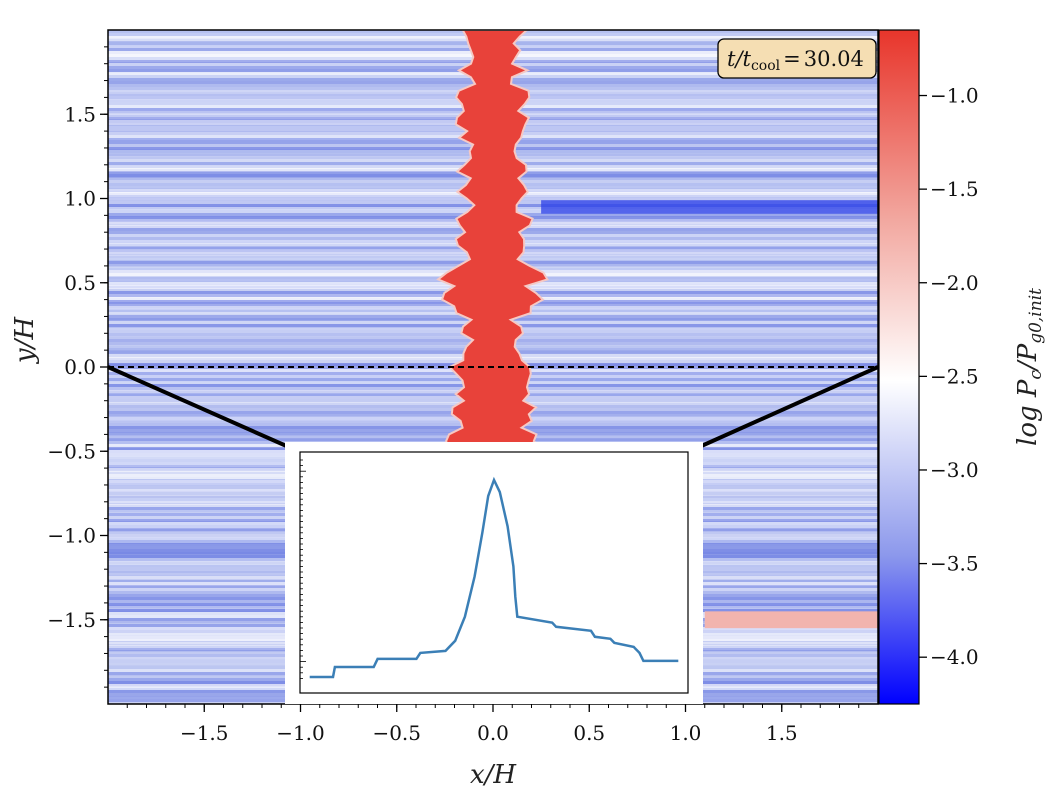 Image resolution: width=1056 pixels, height=798 pixels. I want to click on x-tick-label: 1.5, so click(782, 733).